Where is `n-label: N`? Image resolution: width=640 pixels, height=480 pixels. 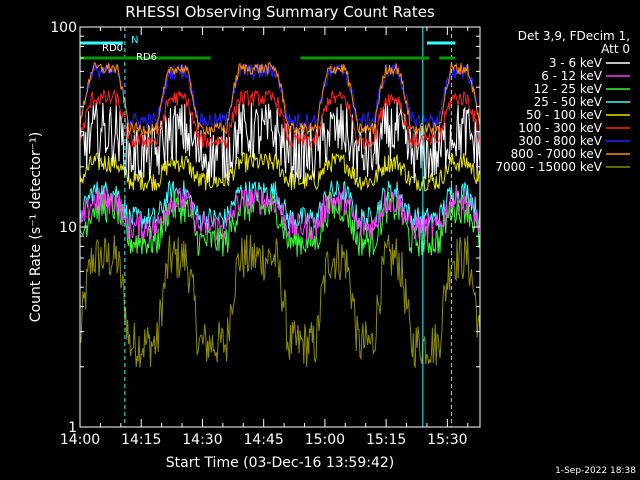 n-label: N is located at coordinates (134, 40).